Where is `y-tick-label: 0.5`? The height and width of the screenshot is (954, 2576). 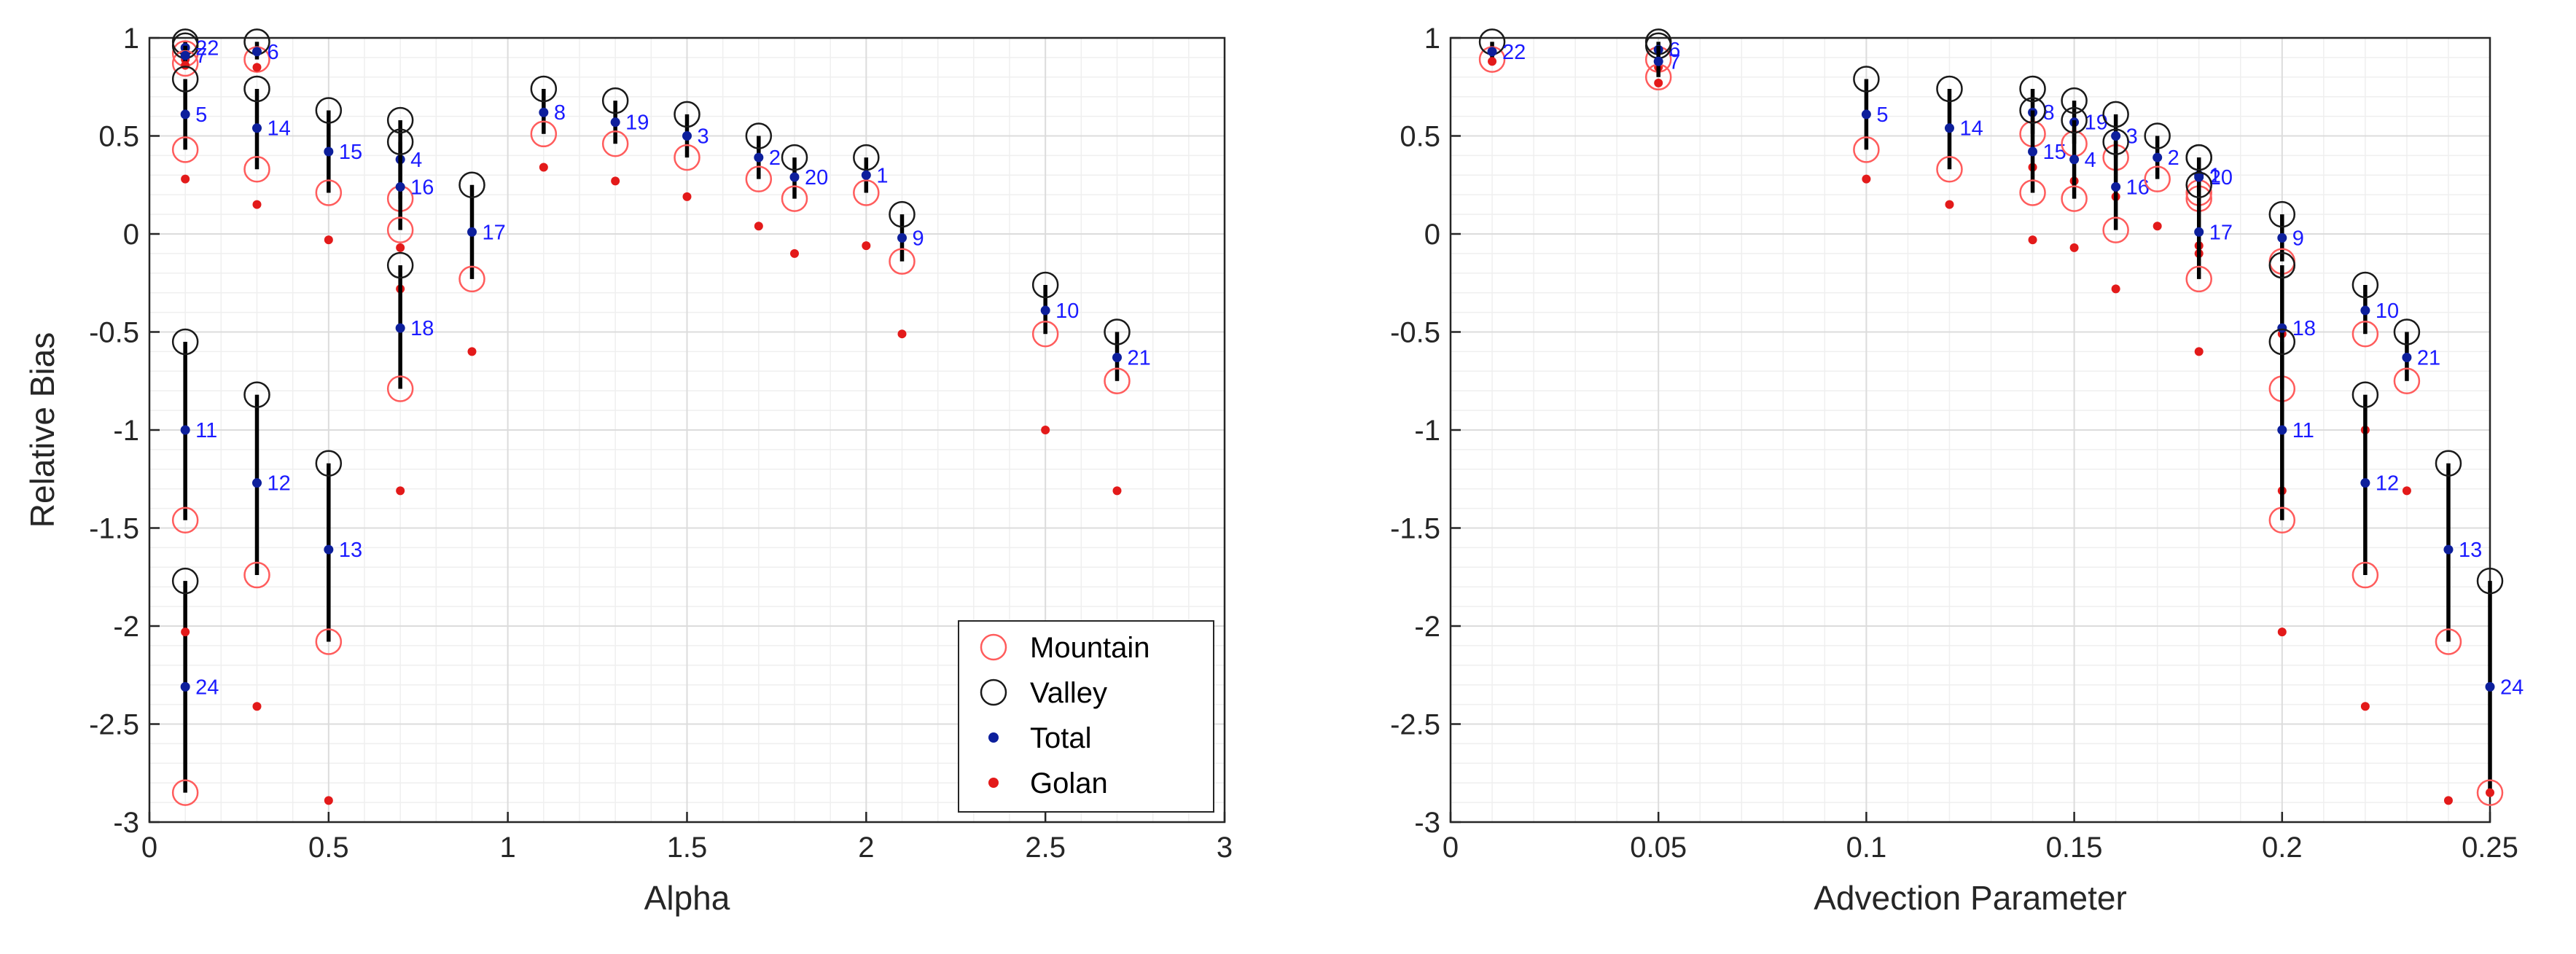
y-tick-label: 0.5 is located at coordinates (118, 137).